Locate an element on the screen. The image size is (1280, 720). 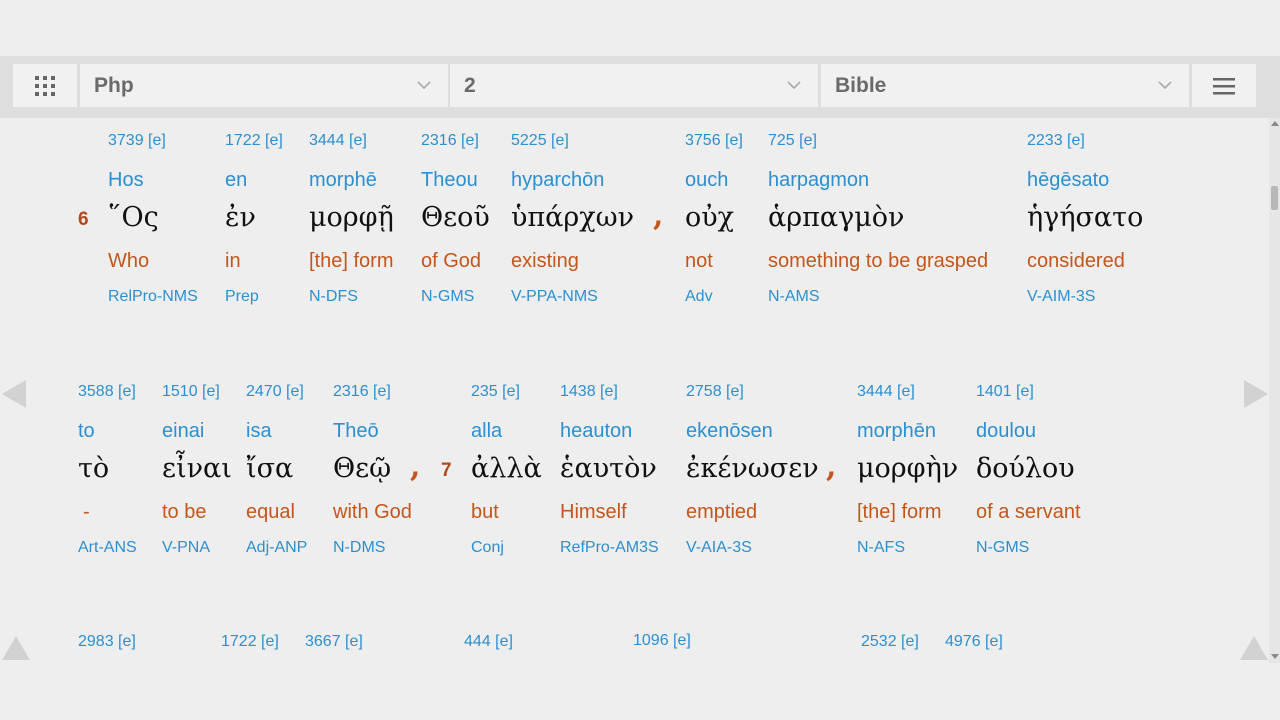
english-gloss: existing is located at coordinates (545, 261).